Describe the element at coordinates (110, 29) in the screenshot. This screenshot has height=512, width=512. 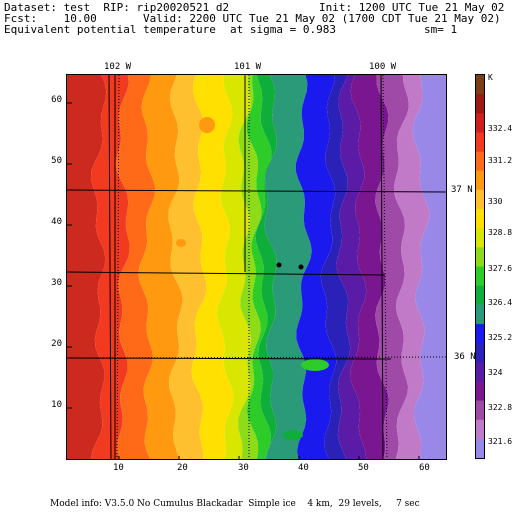
I see `field-title: Equivalent potential temperature` at that location.